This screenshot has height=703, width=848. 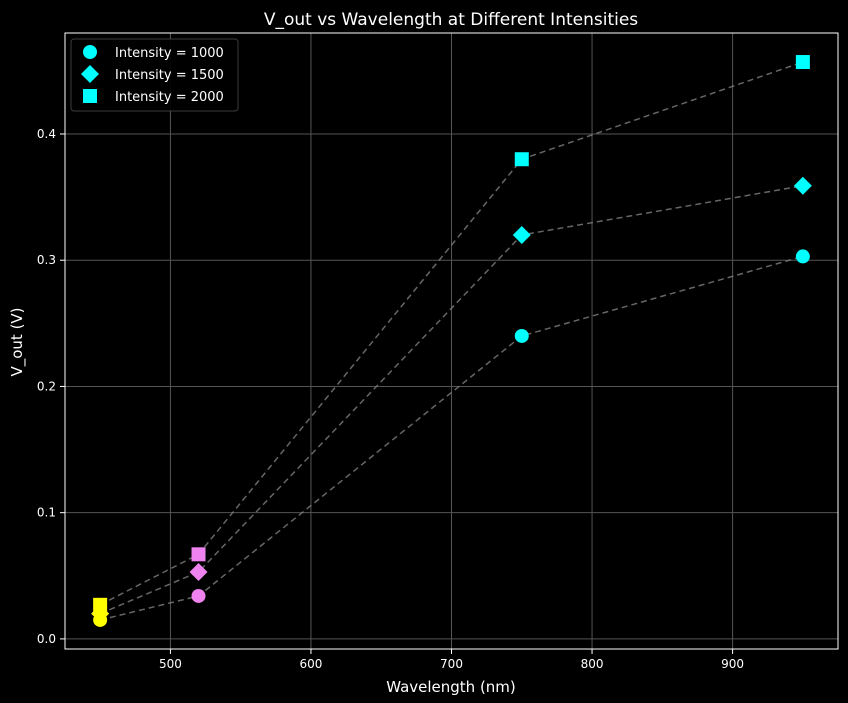 I want to click on x-axis-label: Wavelength (nm), so click(x=451, y=687).